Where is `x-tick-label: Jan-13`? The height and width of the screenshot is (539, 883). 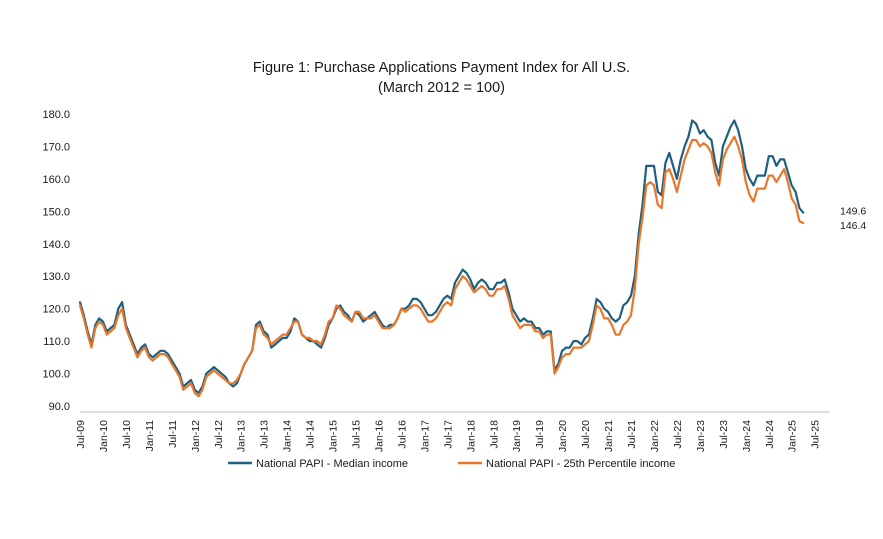
x-tick-label: Jan-13 is located at coordinates (242, 436).